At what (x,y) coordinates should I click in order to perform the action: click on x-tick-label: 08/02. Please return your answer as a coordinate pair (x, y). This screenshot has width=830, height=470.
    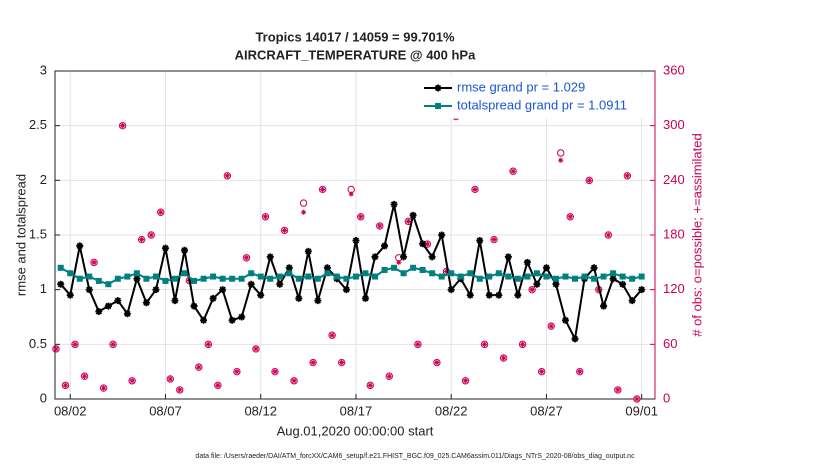
    Looking at the image, I should click on (70, 410).